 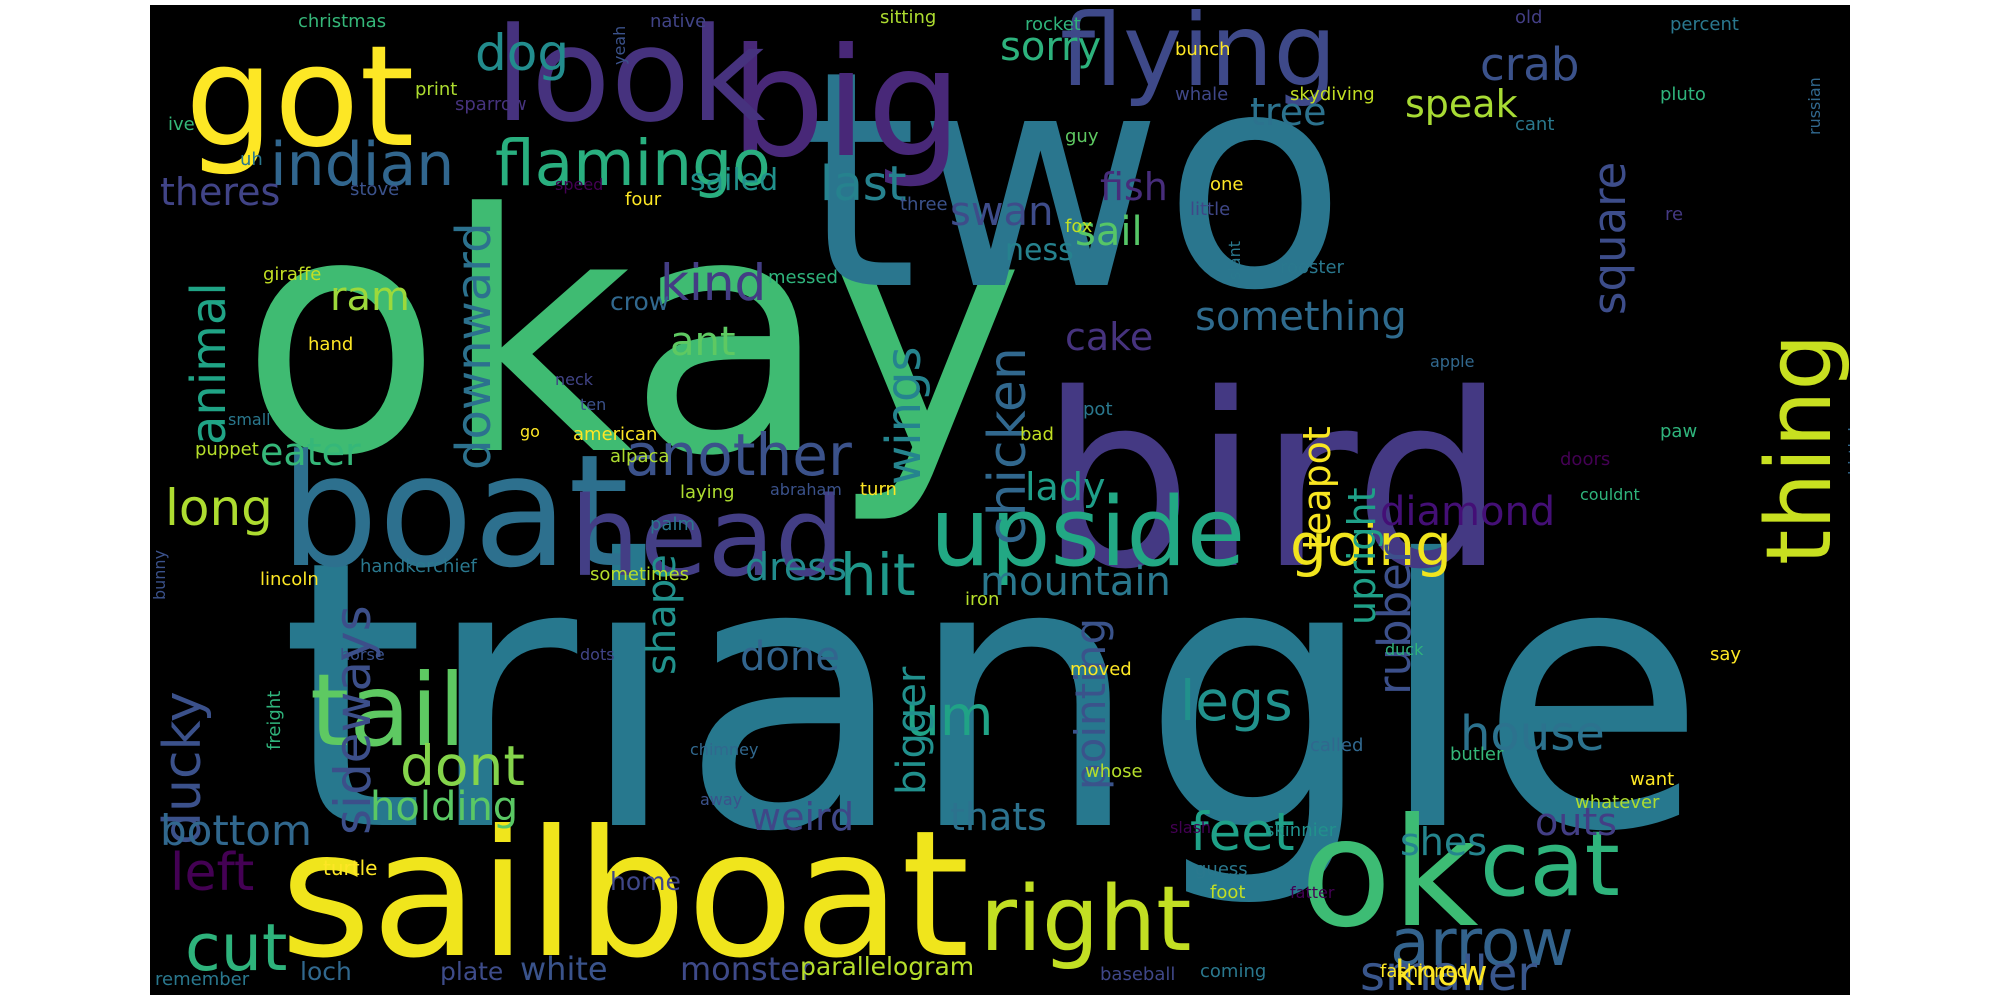 I want to click on word-couldnt: couldnt, so click(x=1610, y=494).